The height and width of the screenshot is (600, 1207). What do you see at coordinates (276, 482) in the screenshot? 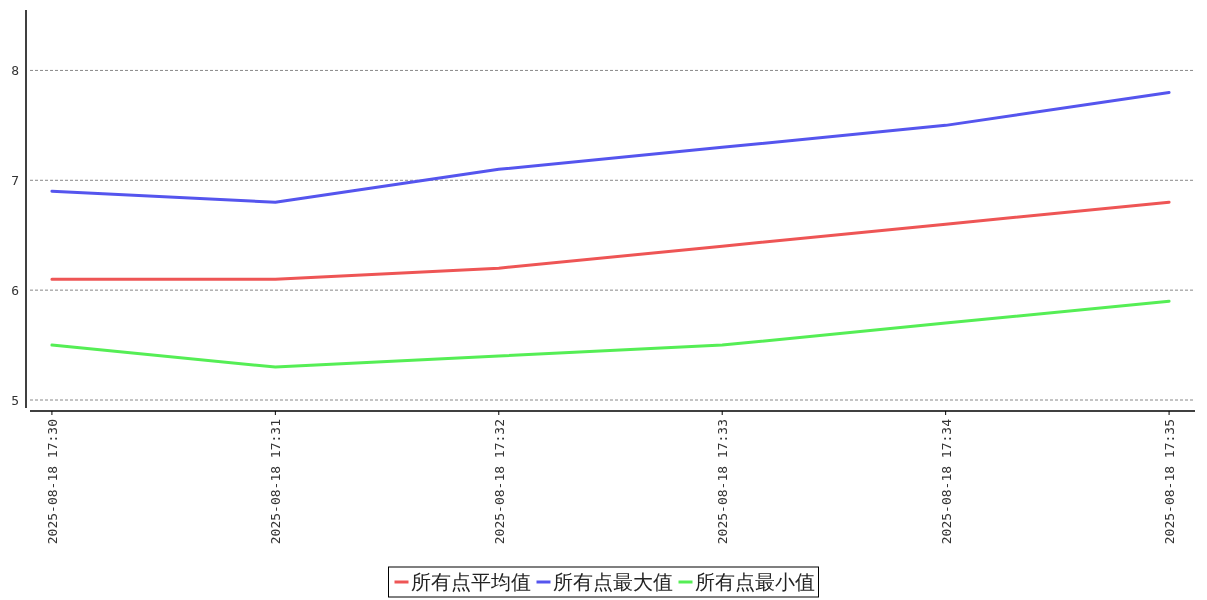
I see `x-tick-label: 2025-08-18 17:31` at bounding box center [276, 482].